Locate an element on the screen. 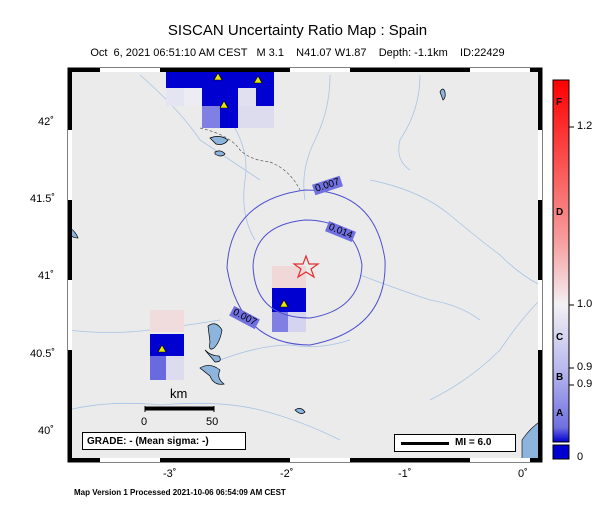  colorbar-letter: C is located at coordinates (560, 337).